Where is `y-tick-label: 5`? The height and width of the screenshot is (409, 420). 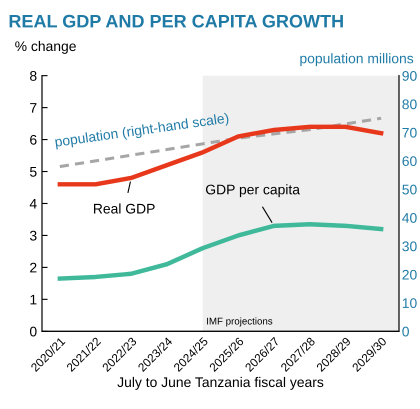 y-tick-label: 5 is located at coordinates (33, 172).